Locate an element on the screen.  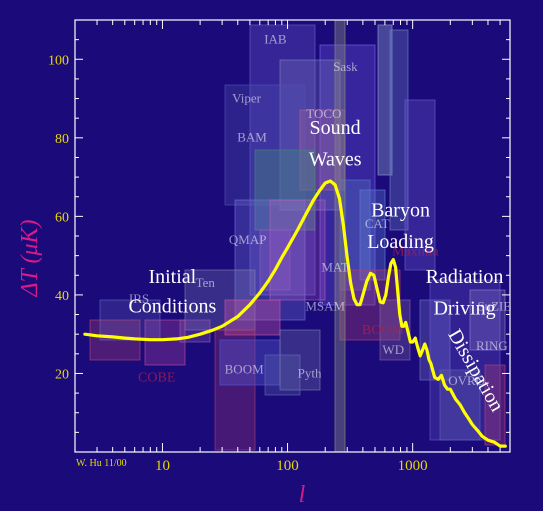
experiment-label: TOCO is located at coordinates (323, 113).